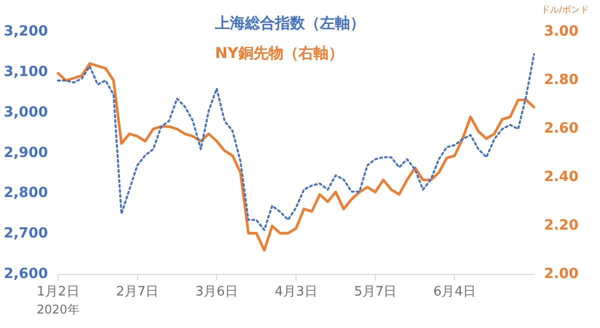 This screenshot has height=328, width=600. I want to click on x-tick-label: 4月3日, so click(296, 292).